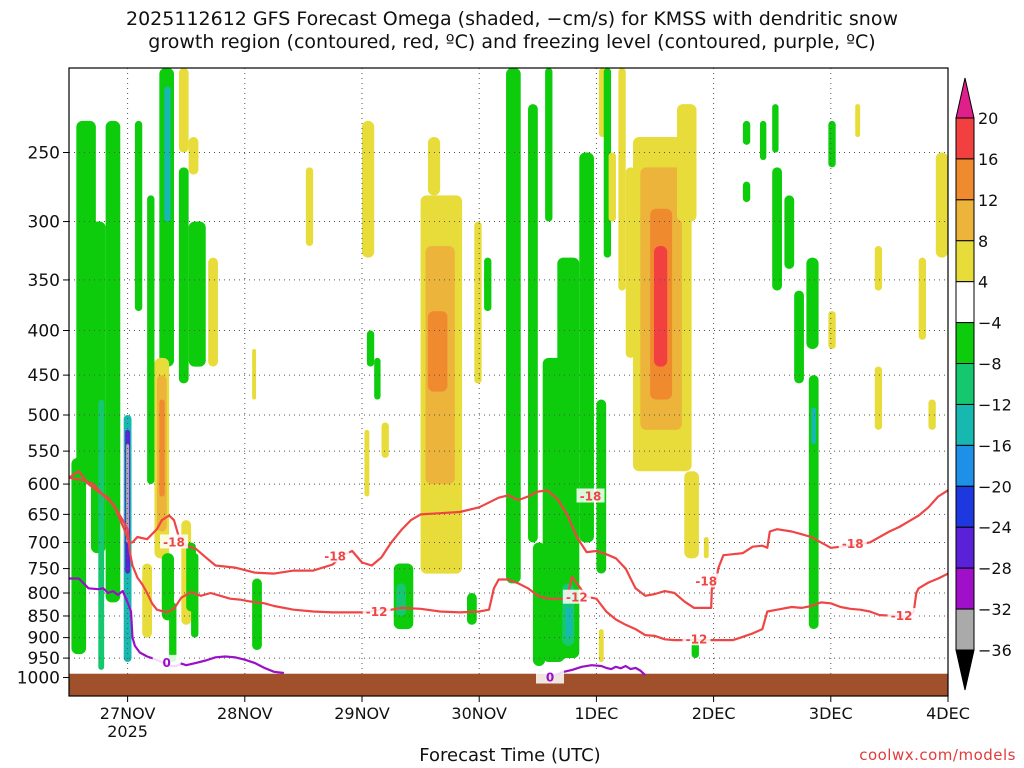 The height and width of the screenshot is (768, 1024). What do you see at coordinates (479, 713) in the screenshot?
I see `x-tick-label-3: 30NOV` at bounding box center [479, 713].